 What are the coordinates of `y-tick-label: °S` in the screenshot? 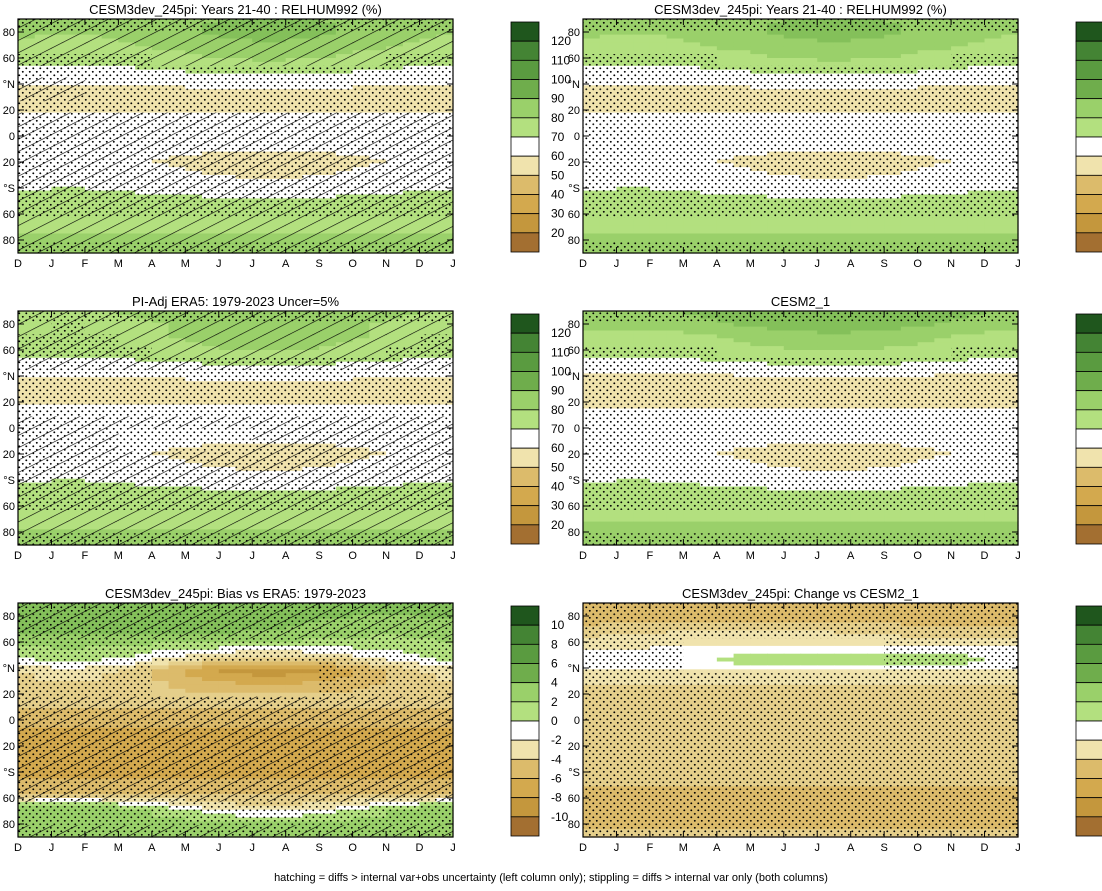 It's located at (574, 189).